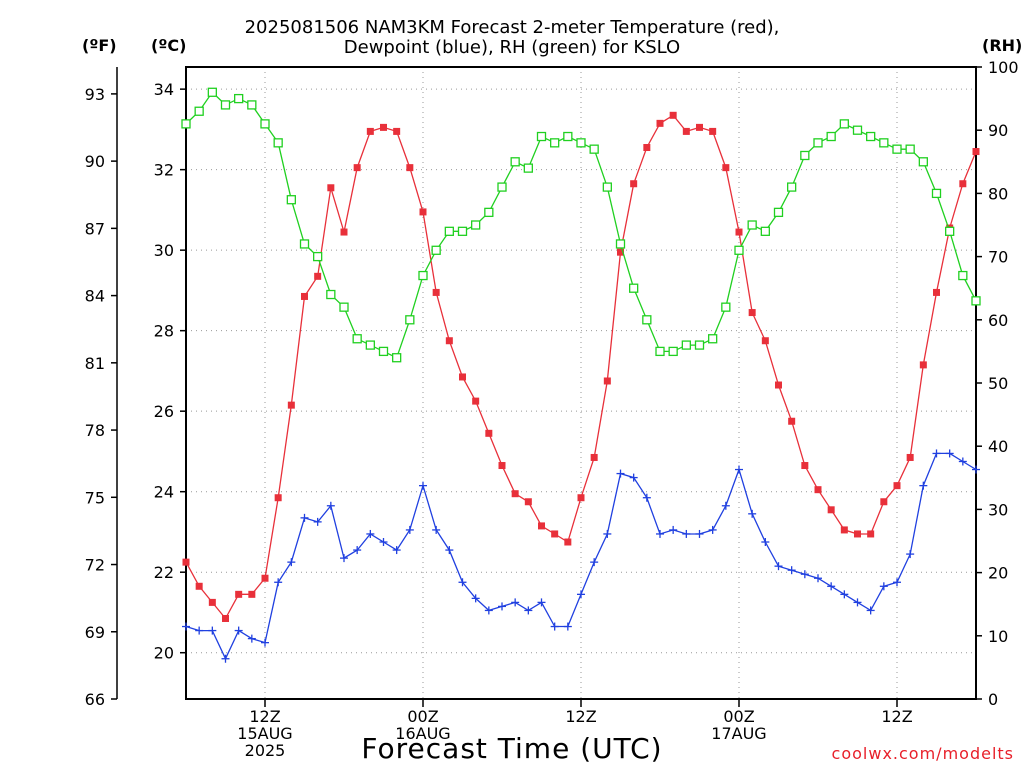 Image resolution: width=1024 pixels, height=768 pixels. I want to click on celsius-tick-label: 26, so click(164, 411).